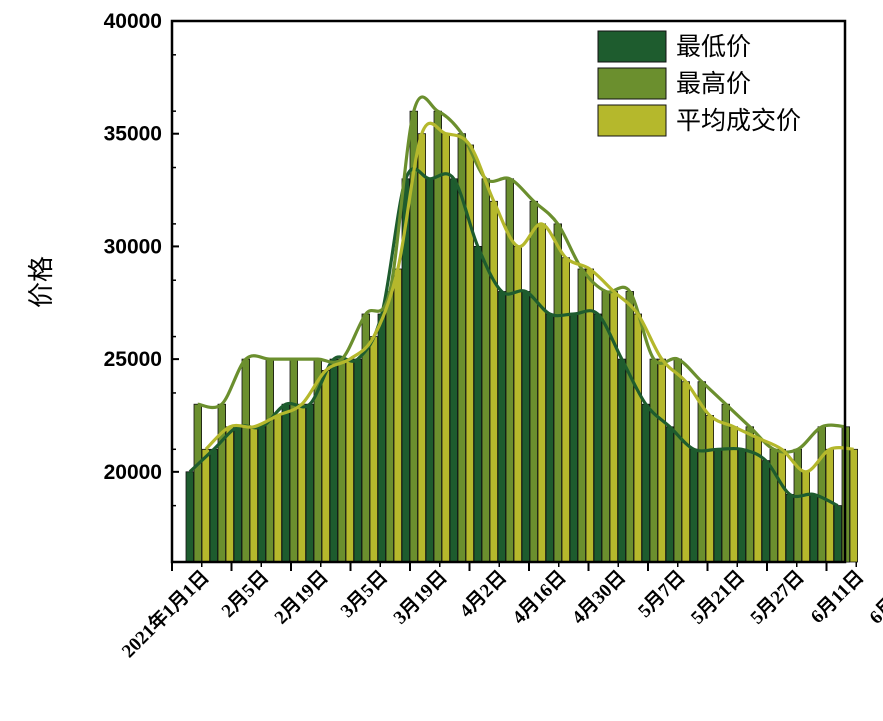  I want to click on legend-label: 最高价, so click(713, 83).